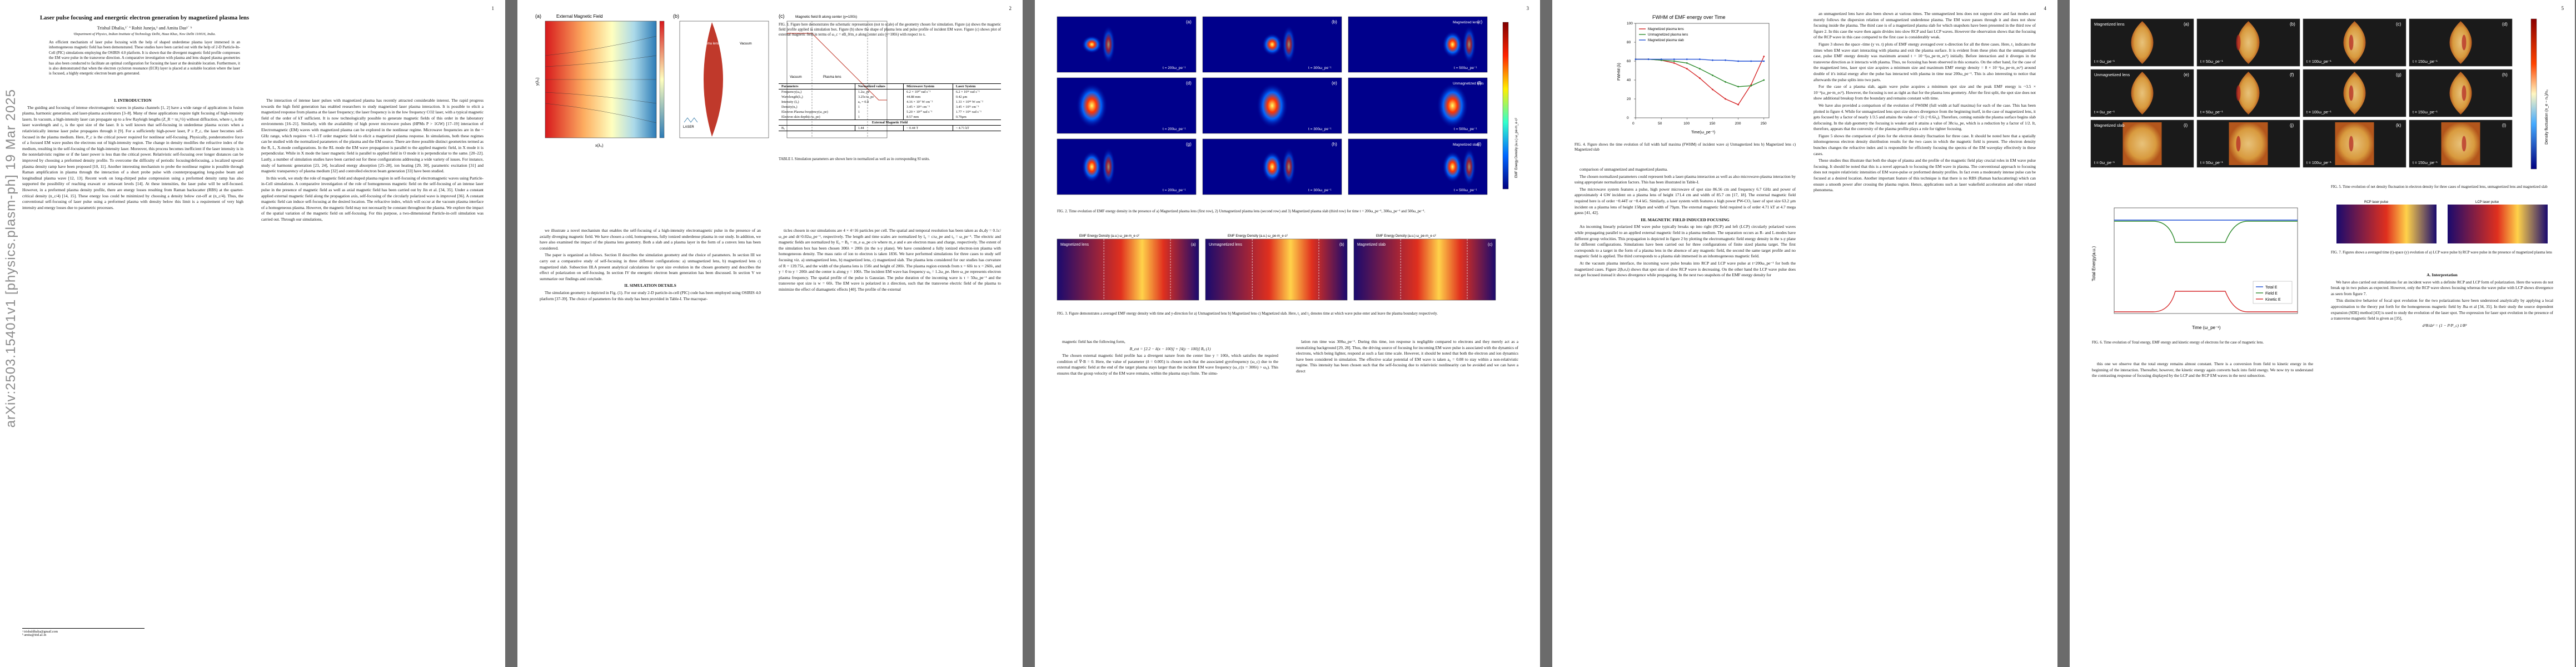 The height and width of the screenshot is (667, 2576). What do you see at coordinates (1703, 133) in the screenshot?
I see `fig4-xlabel: Time(ω_pe⁻¹)` at bounding box center [1703, 133].